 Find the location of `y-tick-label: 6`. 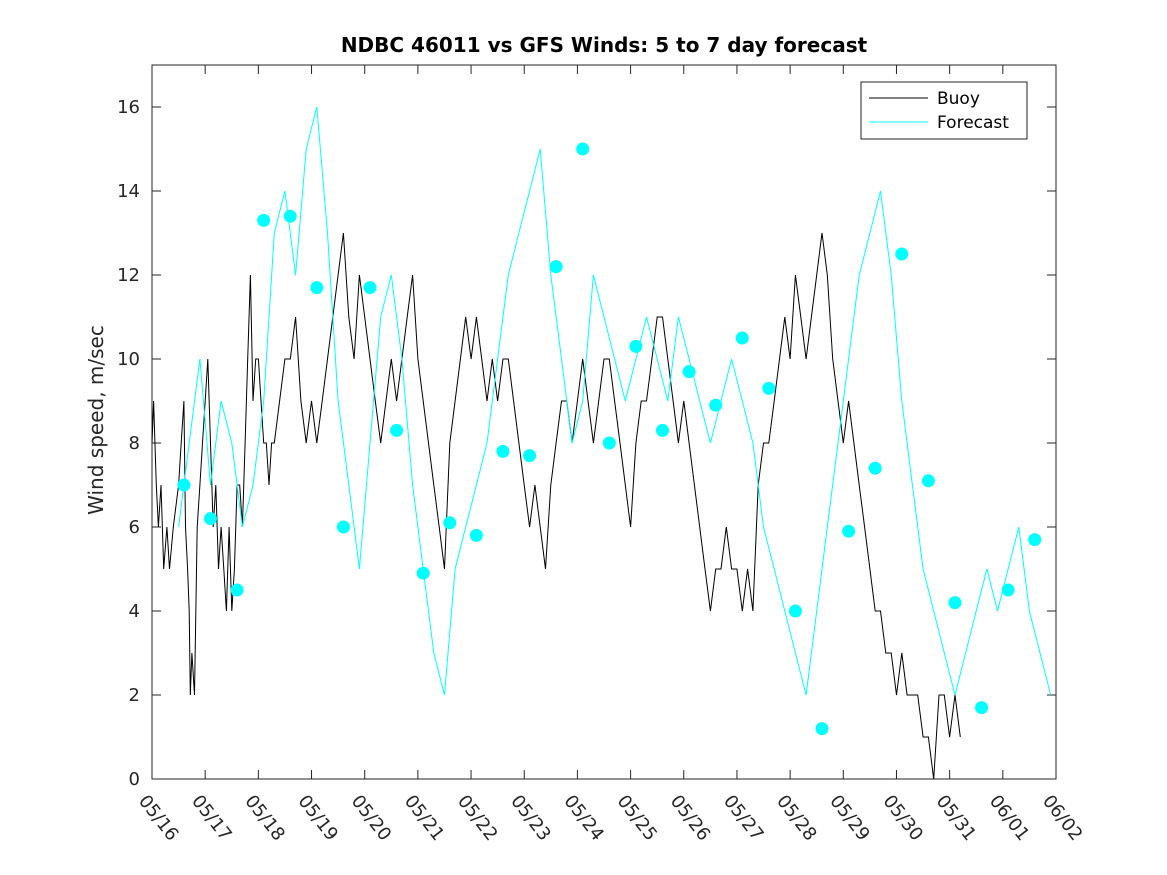

y-tick-label: 6 is located at coordinates (134, 527).